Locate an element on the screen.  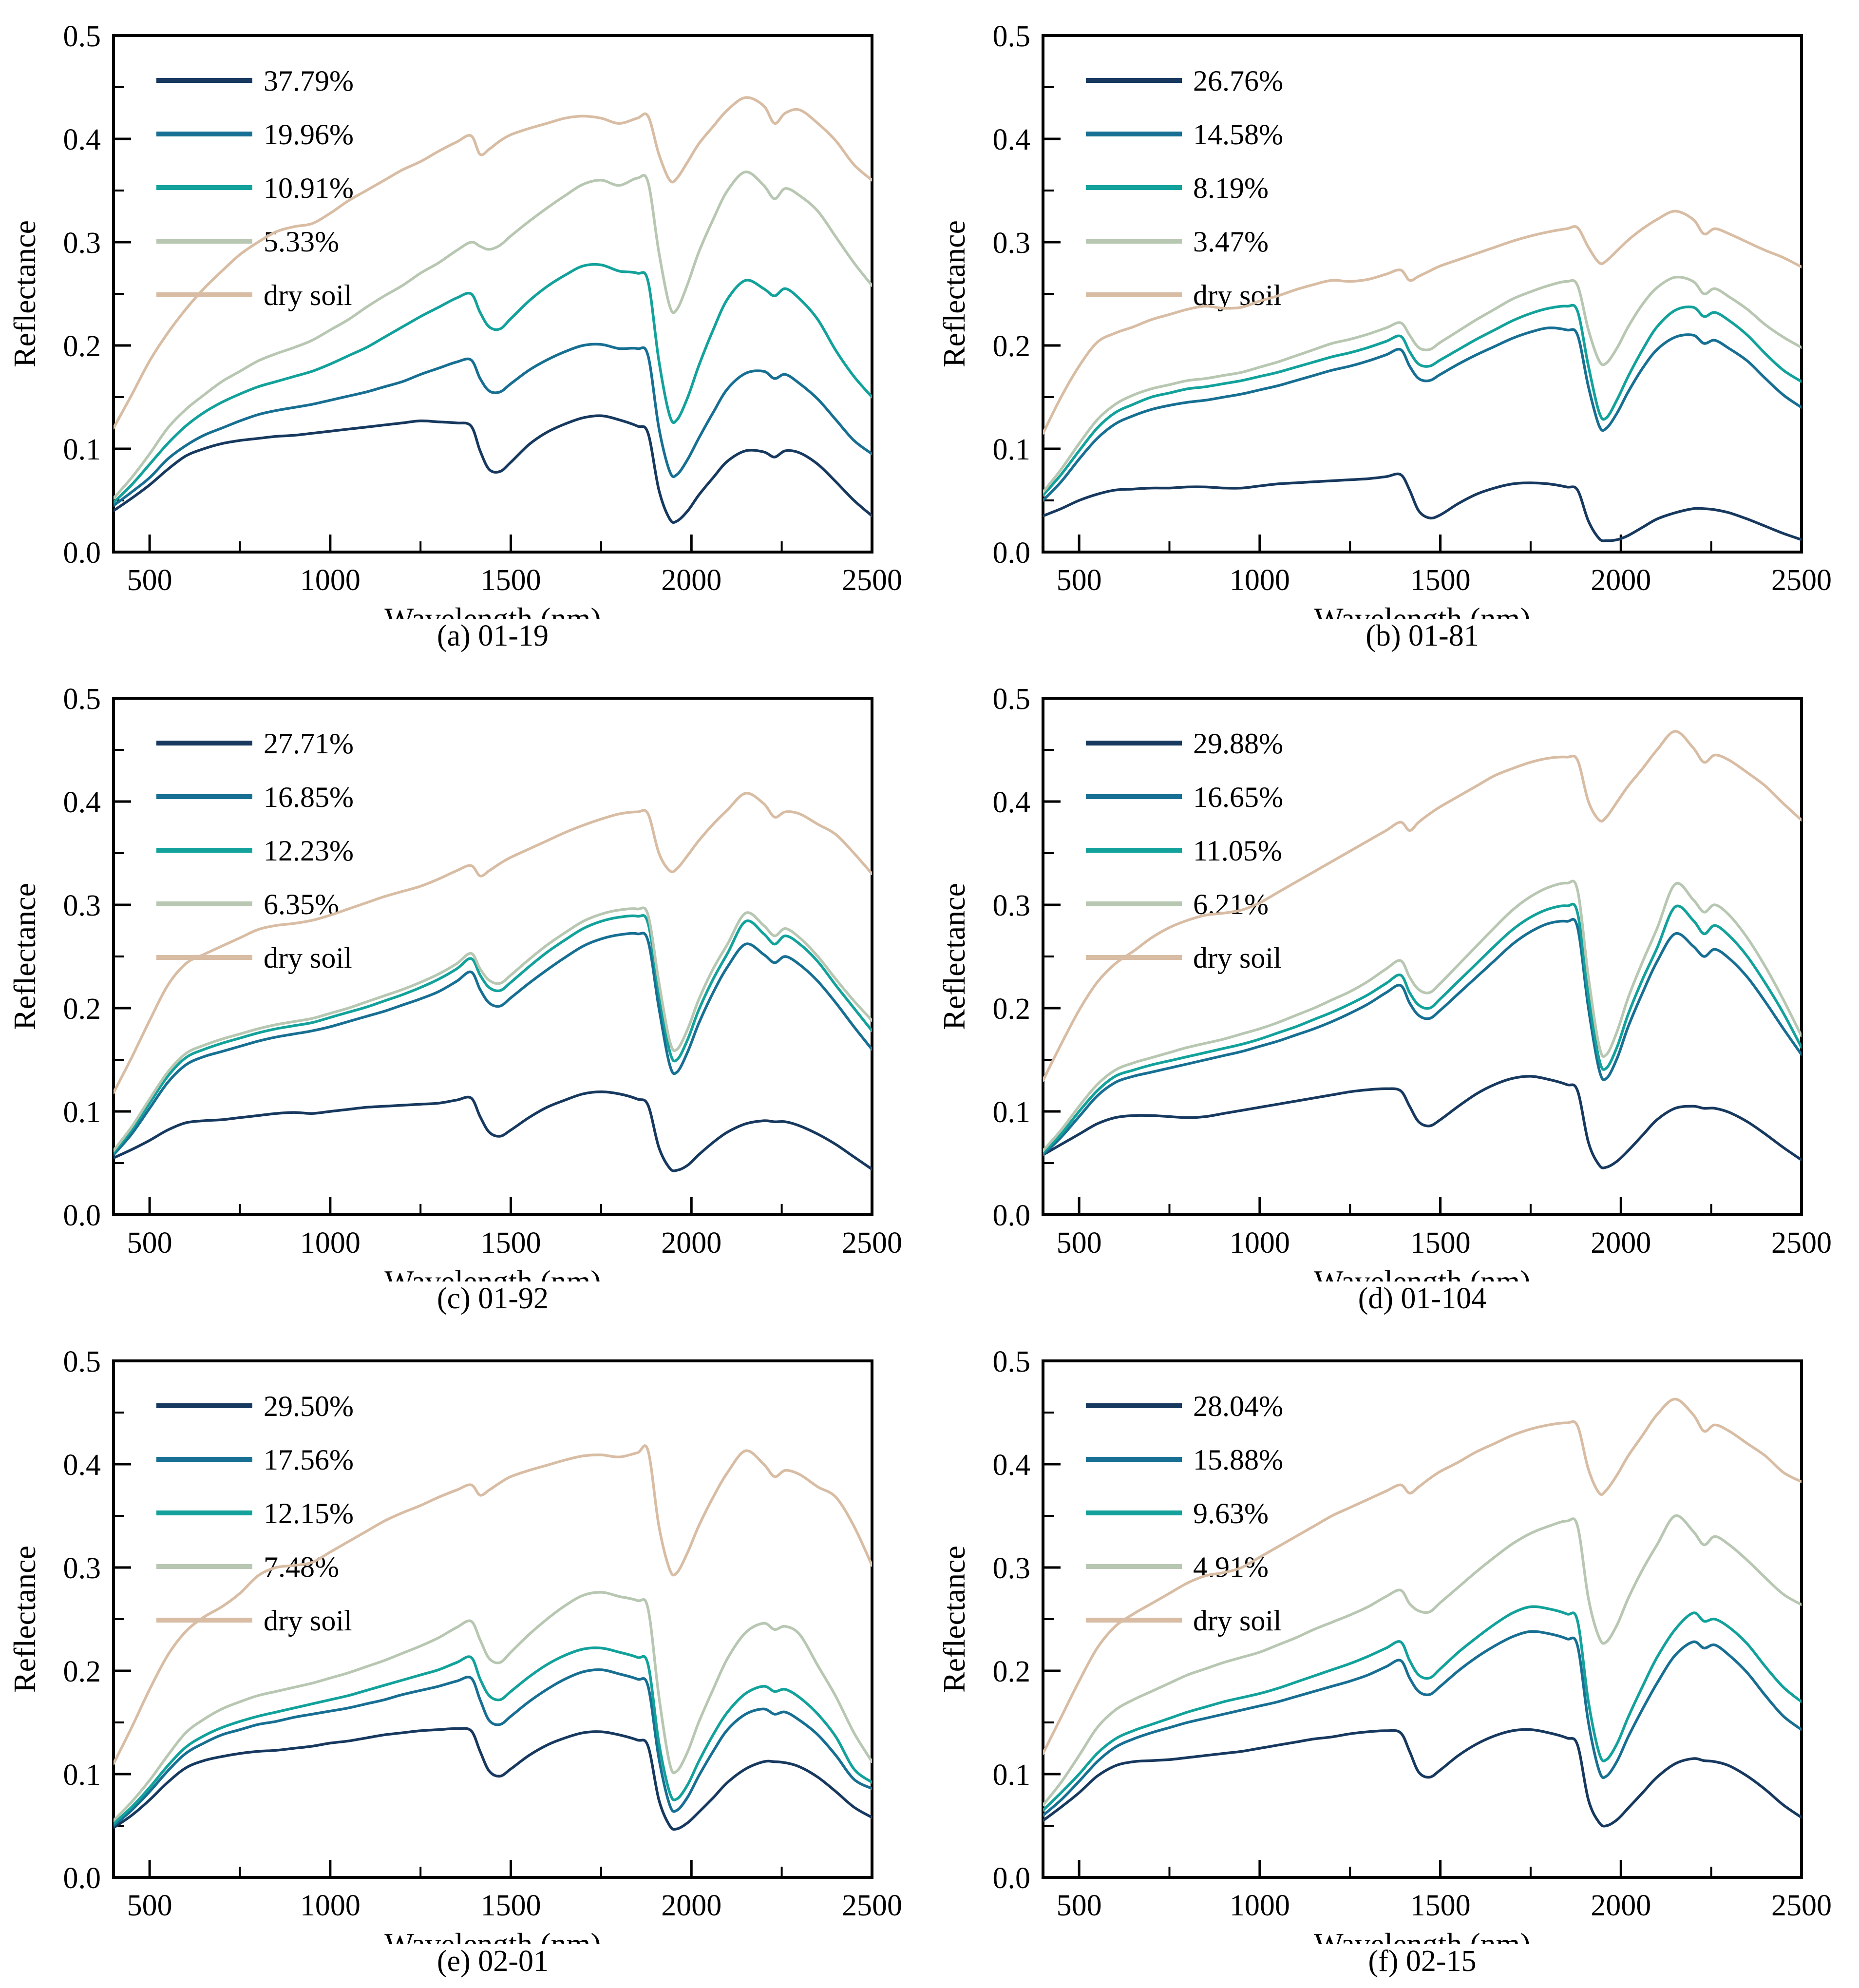
series-line-15.88% is located at coordinates (1422, 1724).